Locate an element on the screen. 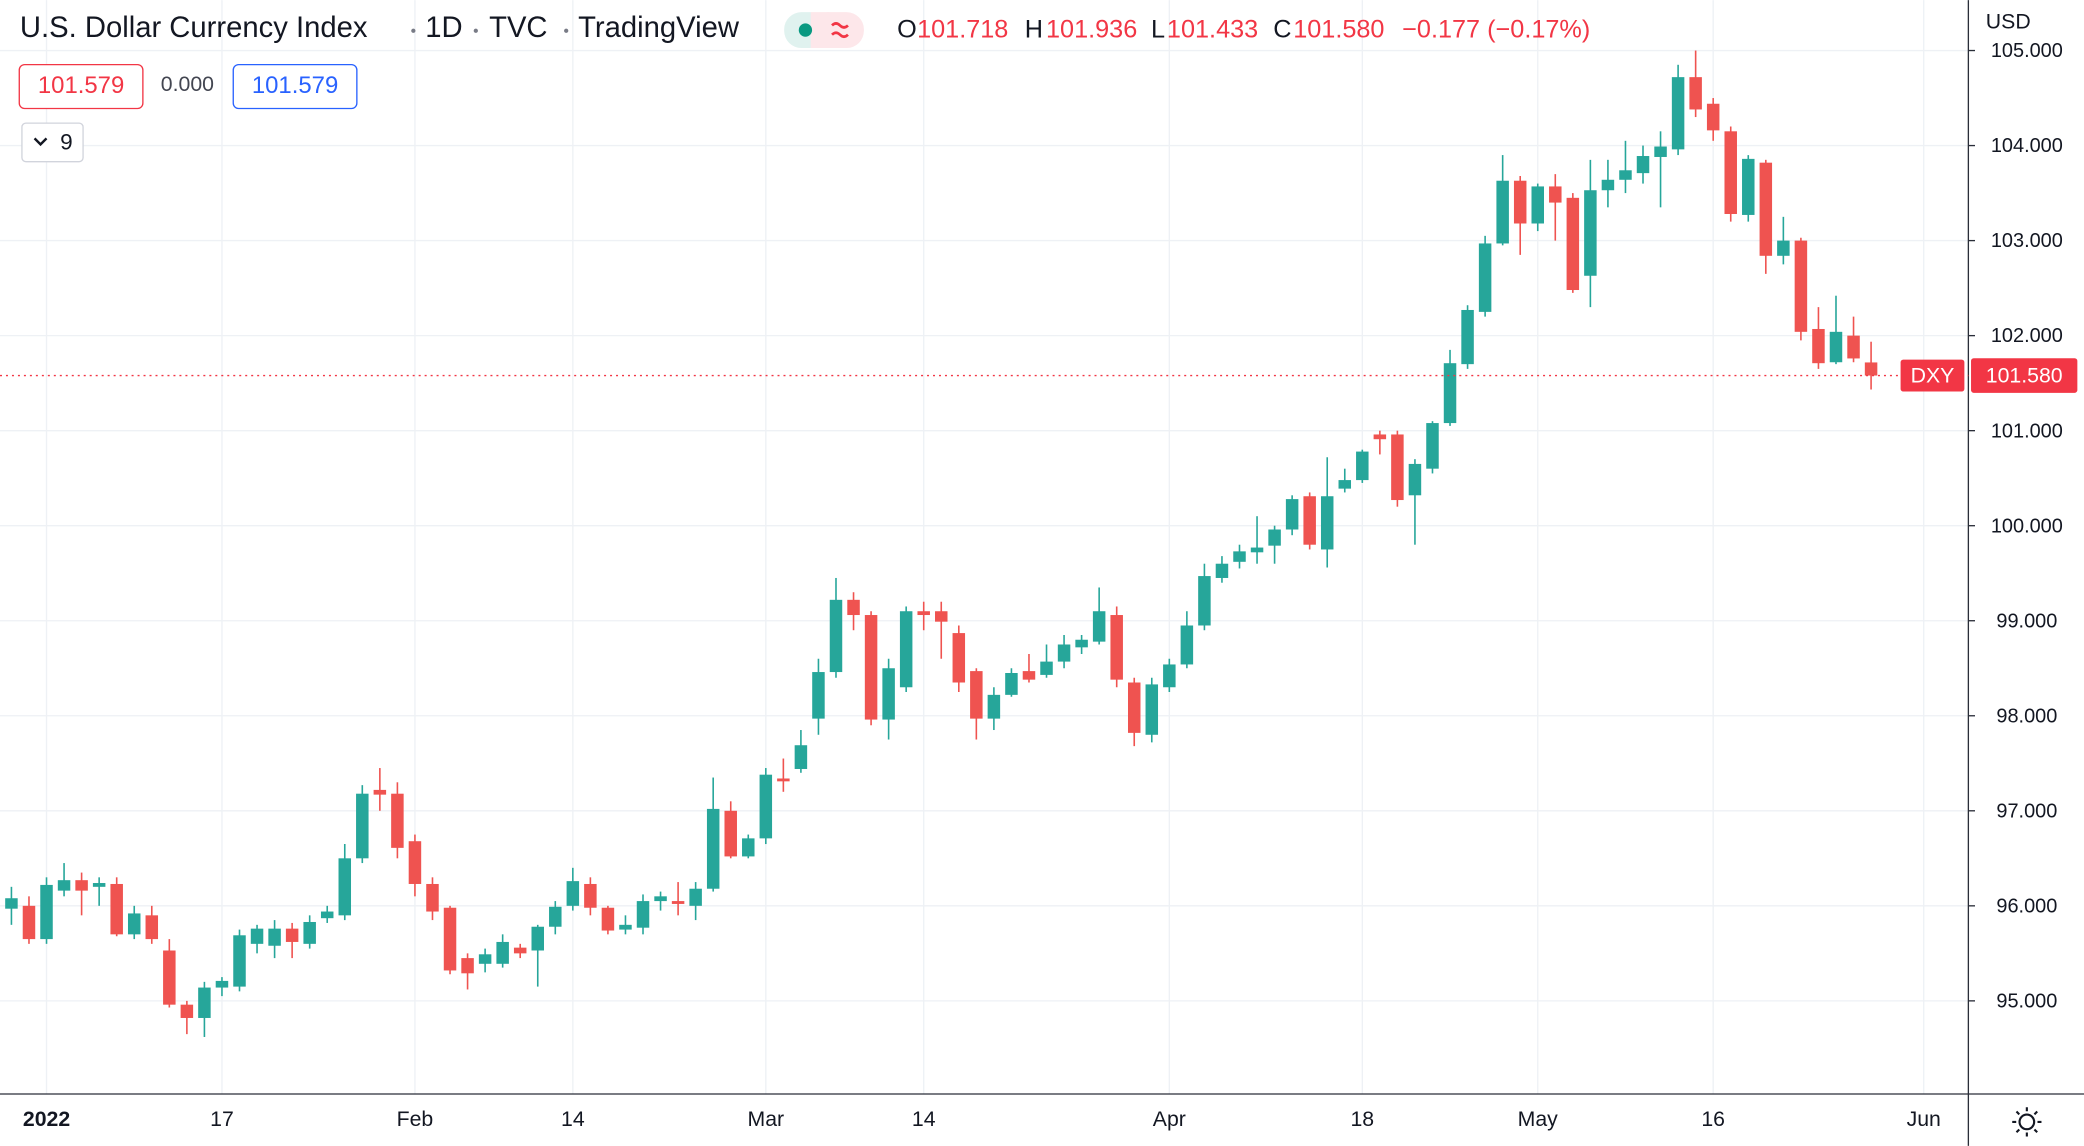 Image resolution: width=2084 pixels, height=1146 pixels. symbol-label: DXY is located at coordinates (1933, 375).